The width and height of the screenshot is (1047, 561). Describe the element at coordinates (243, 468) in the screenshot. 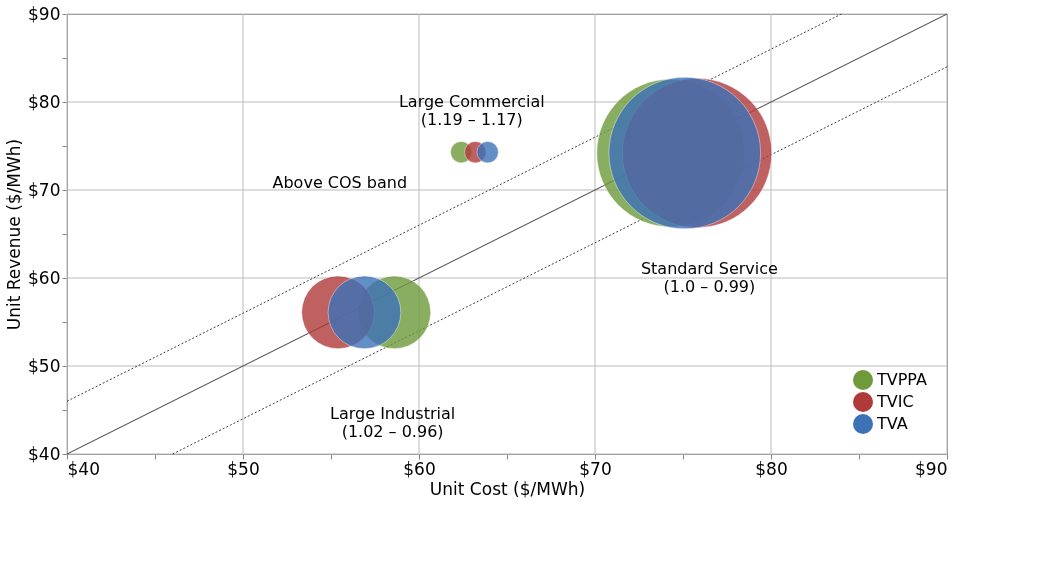

I see `x-tick-label: $50` at that location.